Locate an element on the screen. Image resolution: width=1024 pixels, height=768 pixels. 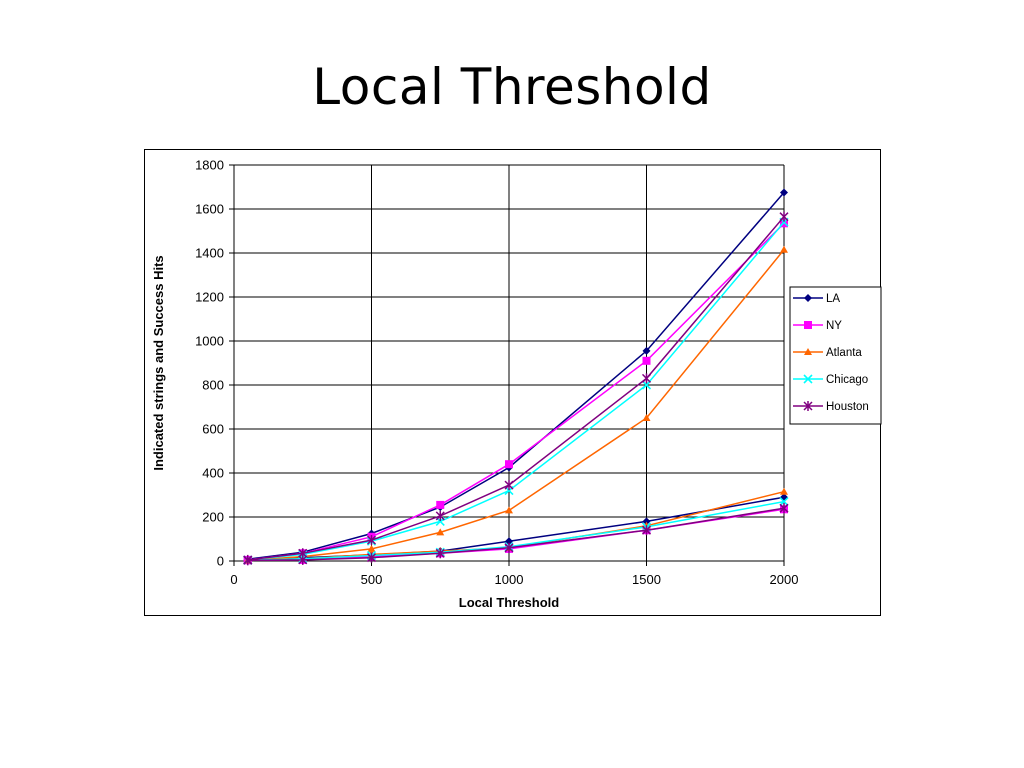
x-tick-label: 1500 is located at coordinates (646, 579).